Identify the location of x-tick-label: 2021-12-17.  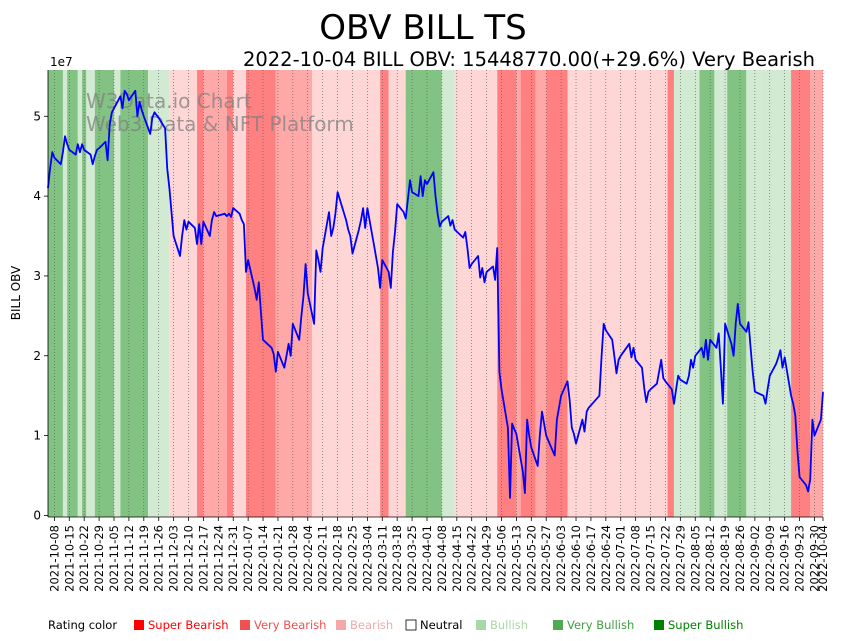
(203, 558).